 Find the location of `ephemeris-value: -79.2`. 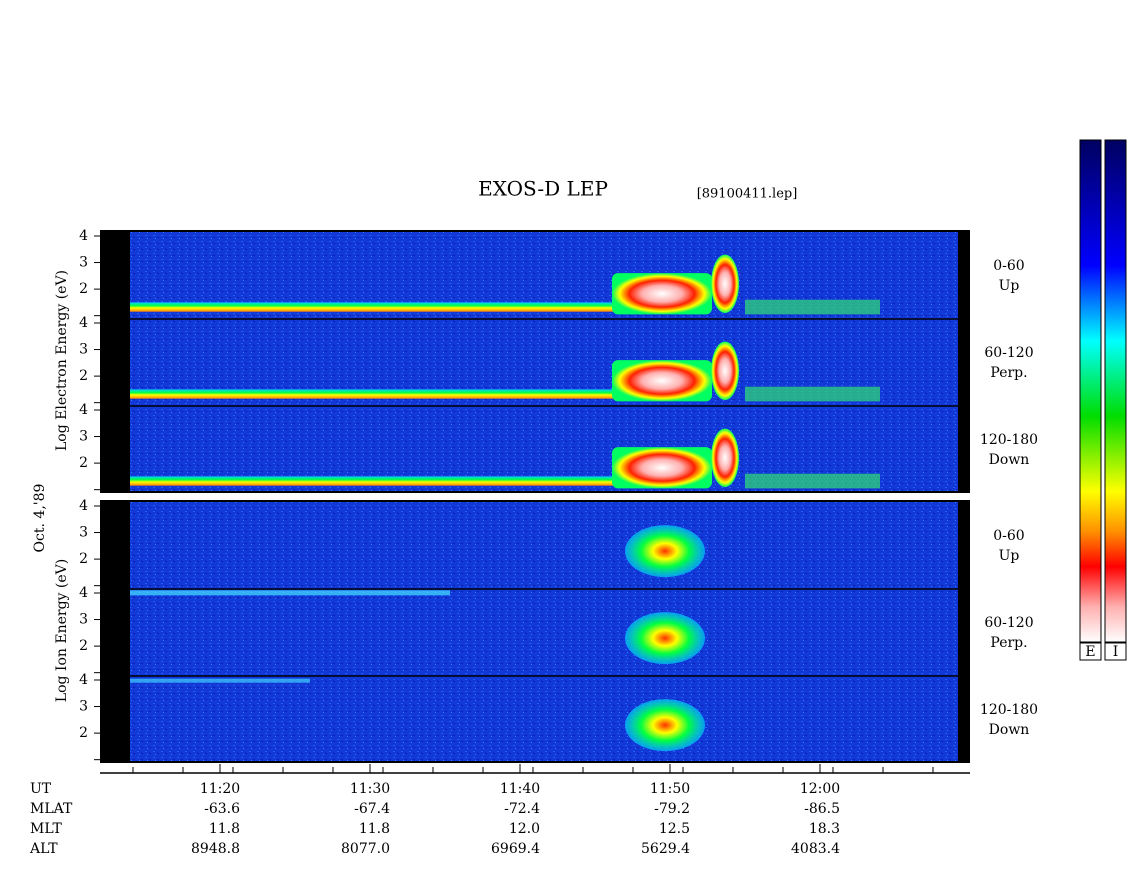

ephemeris-value: -79.2 is located at coordinates (672, 809).